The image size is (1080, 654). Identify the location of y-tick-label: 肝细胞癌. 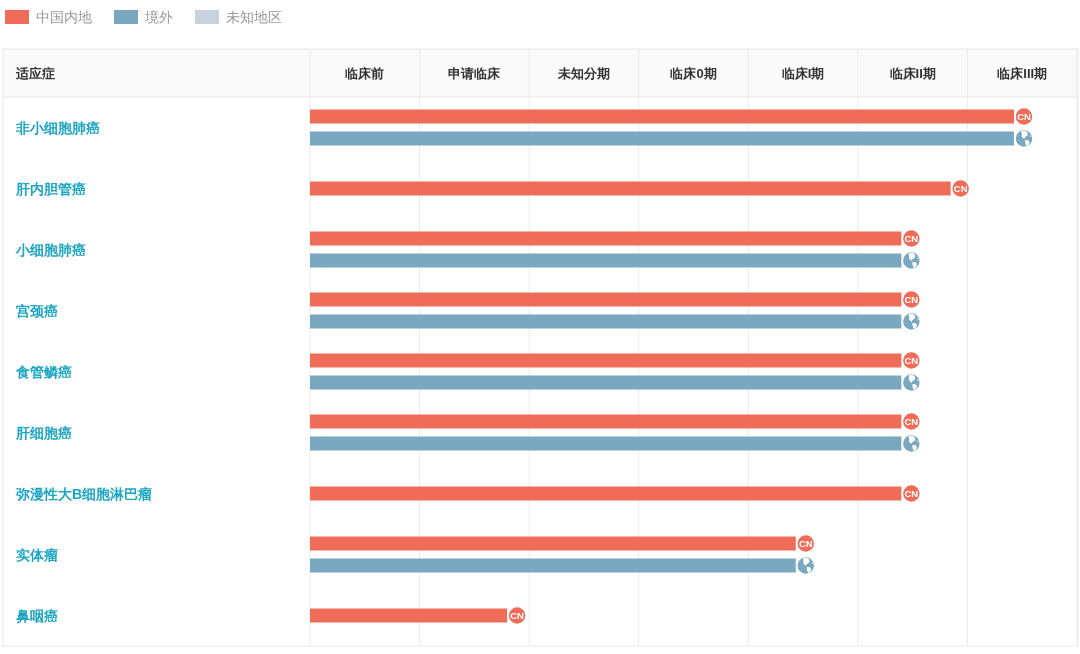
(43, 432).